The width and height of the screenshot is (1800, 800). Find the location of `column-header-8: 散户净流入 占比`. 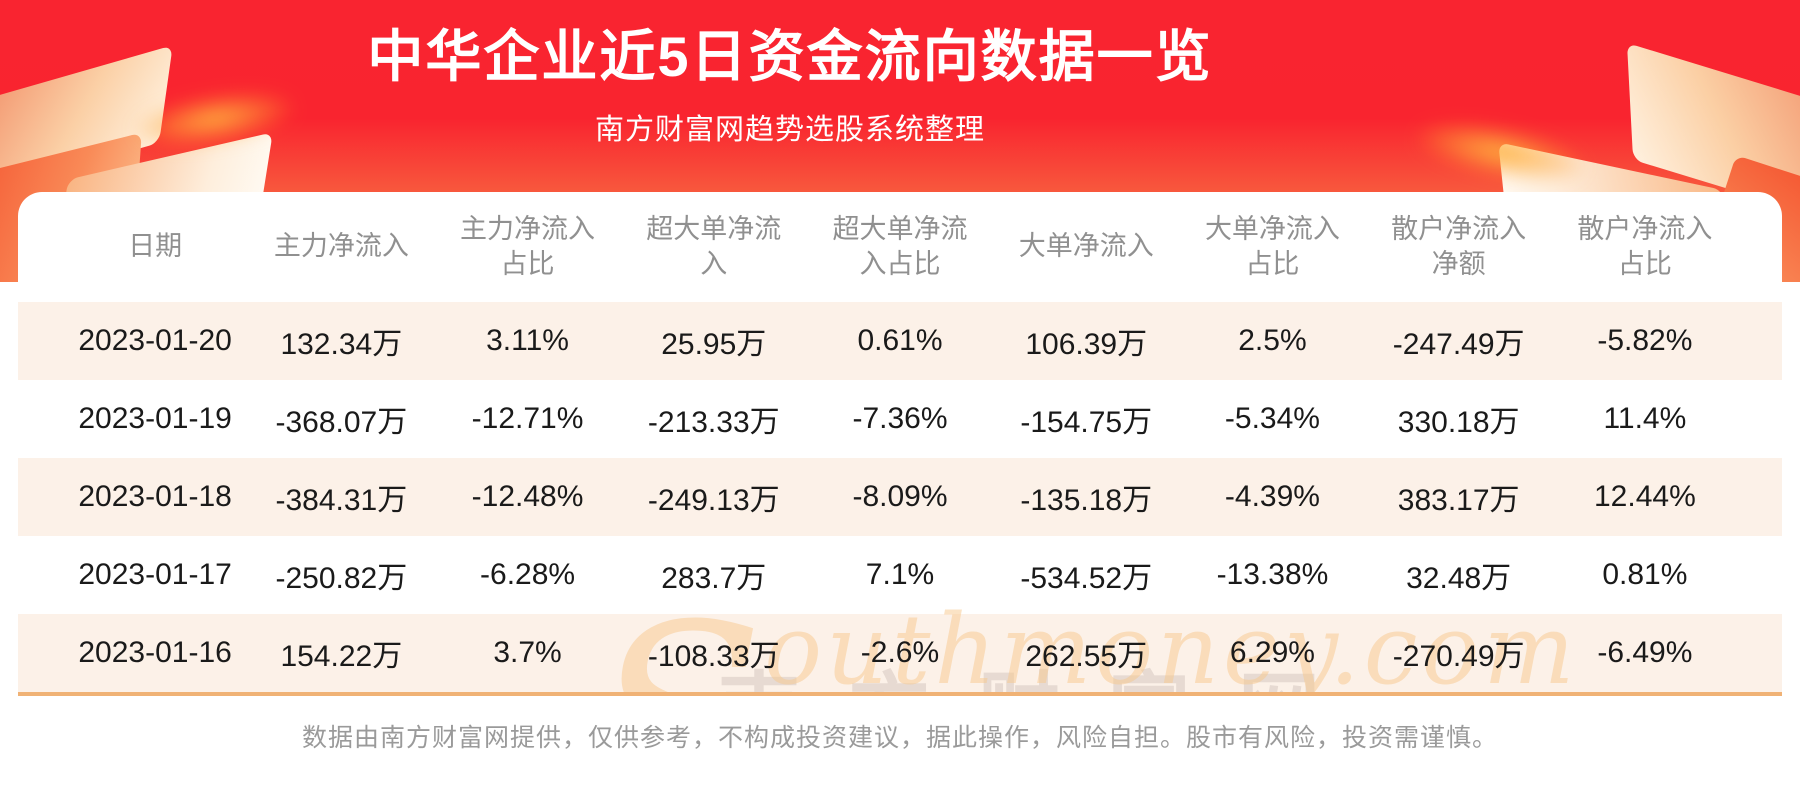

column-header-8: 散户净流入 占比 is located at coordinates (1645, 246).